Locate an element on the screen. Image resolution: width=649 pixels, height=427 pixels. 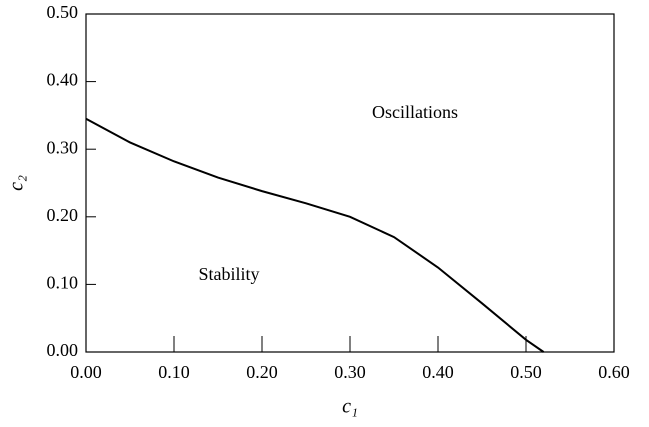
y-axis-title: c₂ is located at coordinates (17, 183).